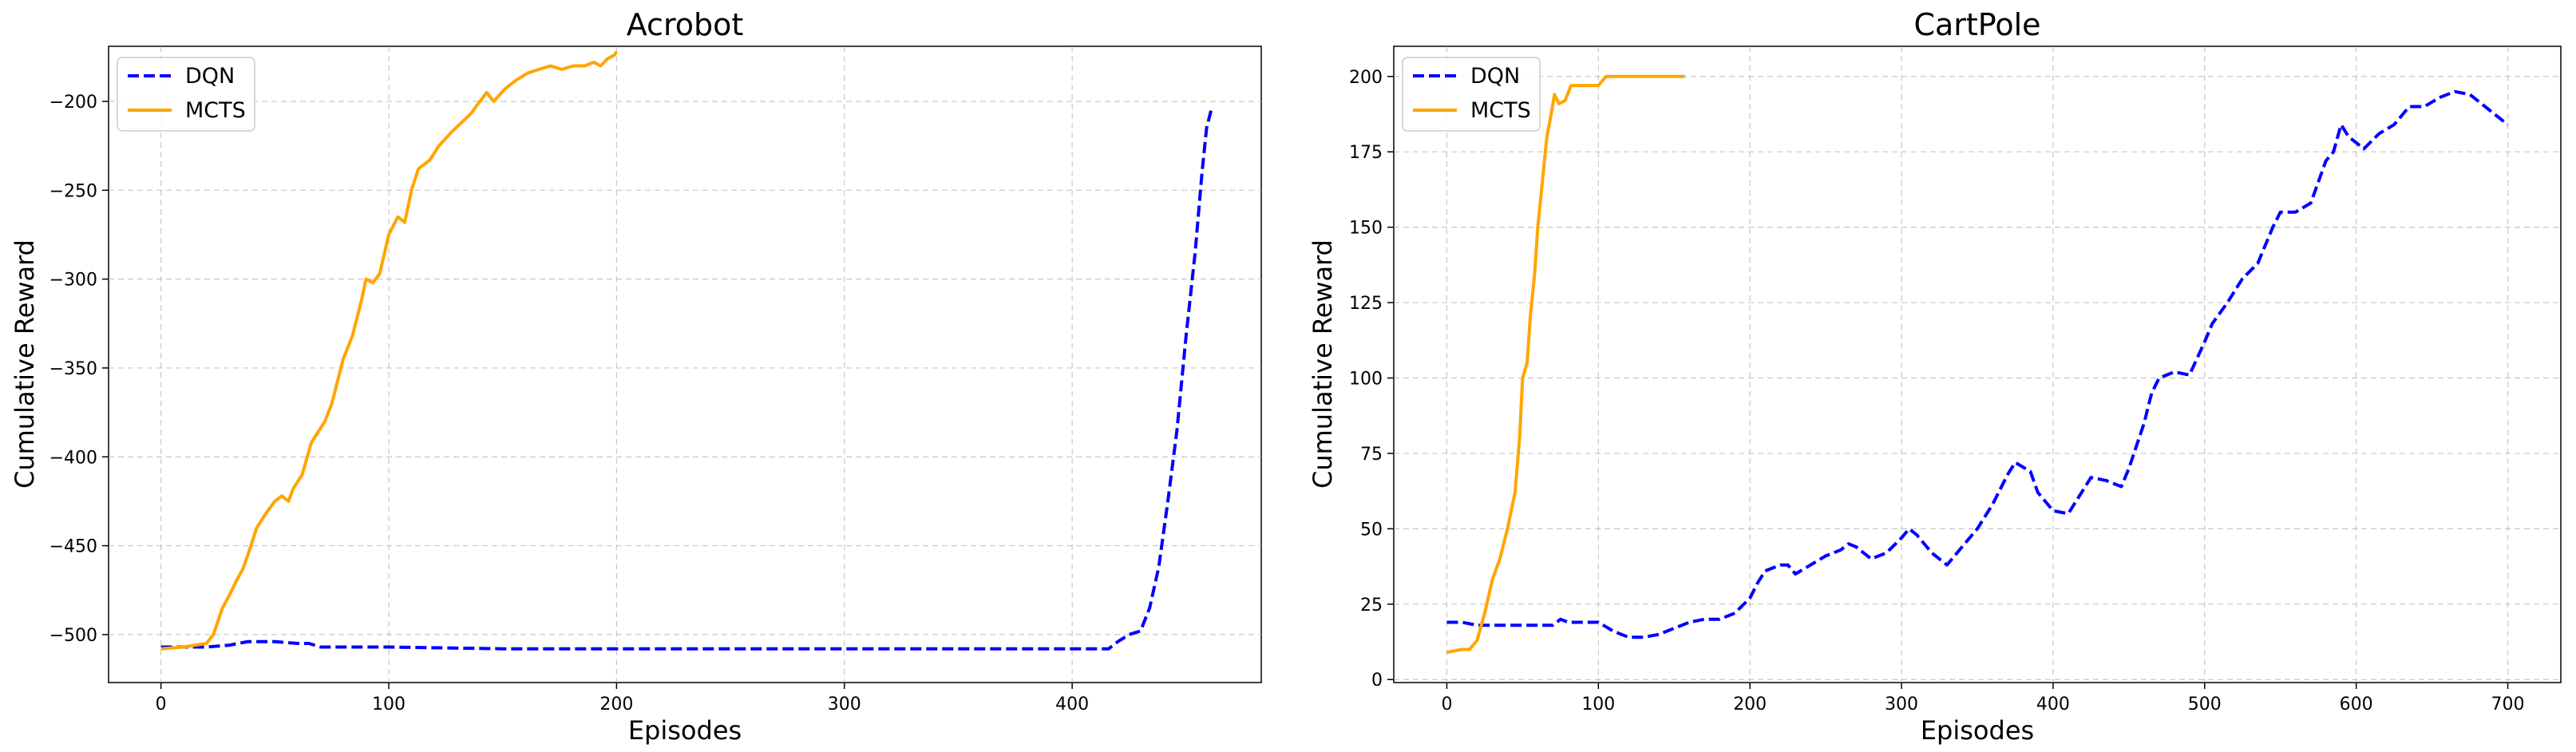 This screenshot has height=752, width=2576. Describe the element at coordinates (844, 704) in the screenshot. I see `acrobot-x-tick-label: 300` at that location.